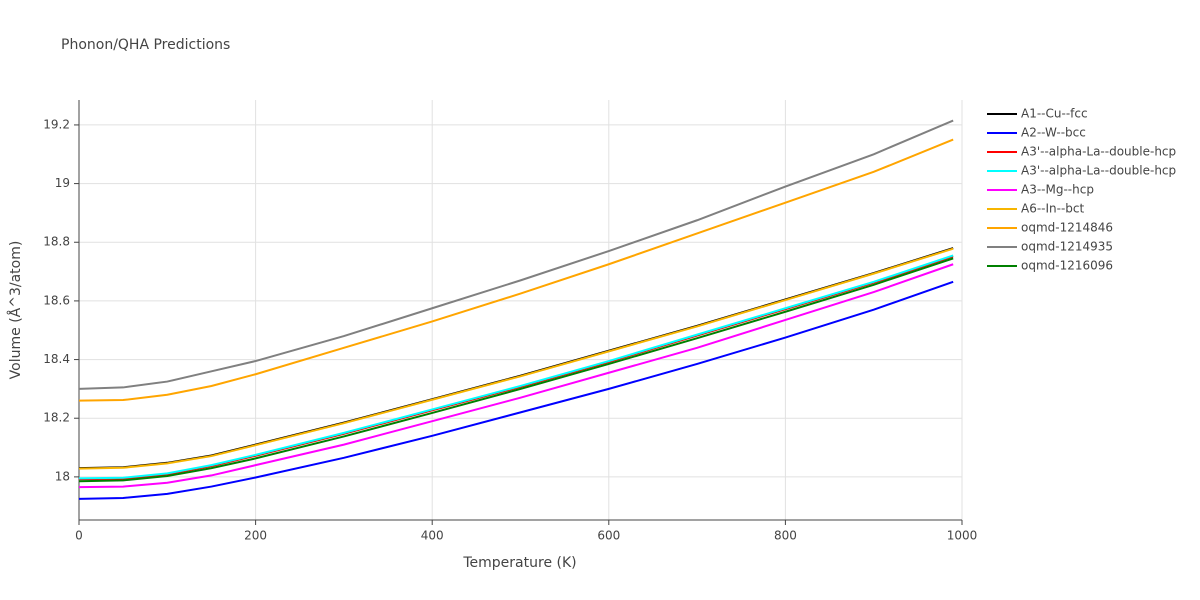 The width and height of the screenshot is (1200, 600). What do you see at coordinates (962, 536) in the screenshot?
I see `x-tick-label: 1000` at bounding box center [962, 536].